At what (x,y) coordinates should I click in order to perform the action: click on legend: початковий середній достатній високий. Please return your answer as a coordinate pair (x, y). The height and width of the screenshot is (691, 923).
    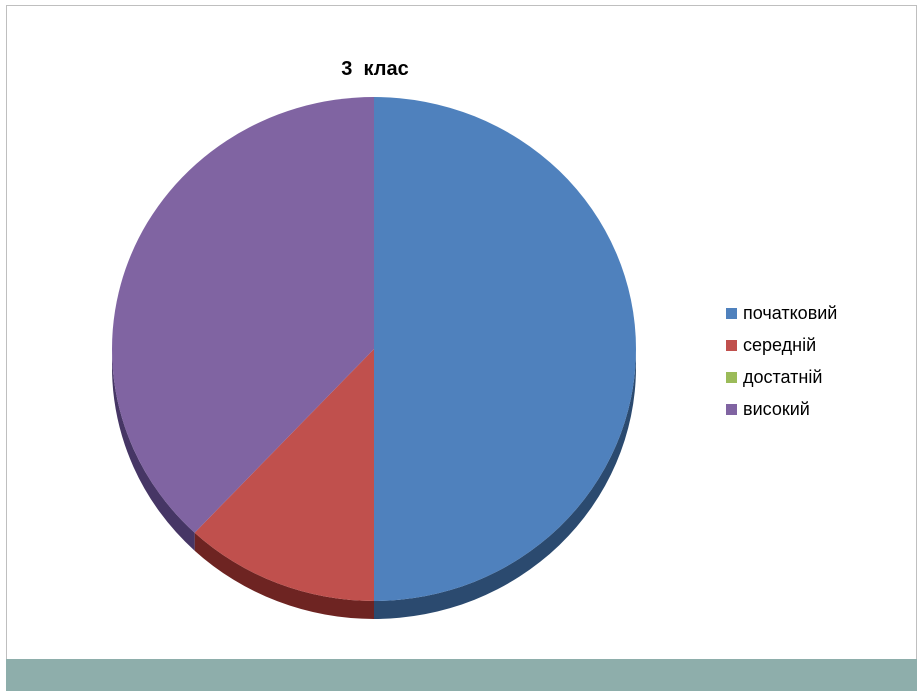
    Looking at the image, I should click on (781, 361).